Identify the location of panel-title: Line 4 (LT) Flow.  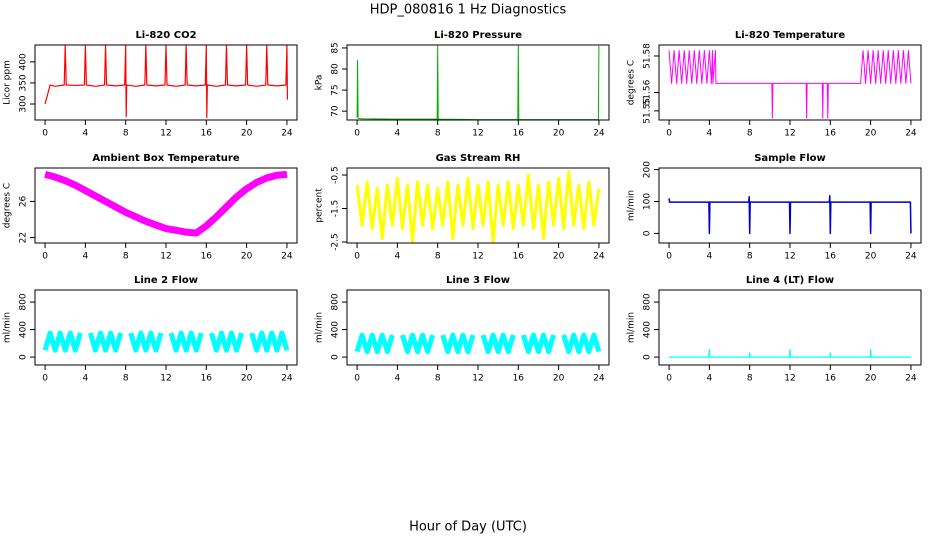
(790, 280).